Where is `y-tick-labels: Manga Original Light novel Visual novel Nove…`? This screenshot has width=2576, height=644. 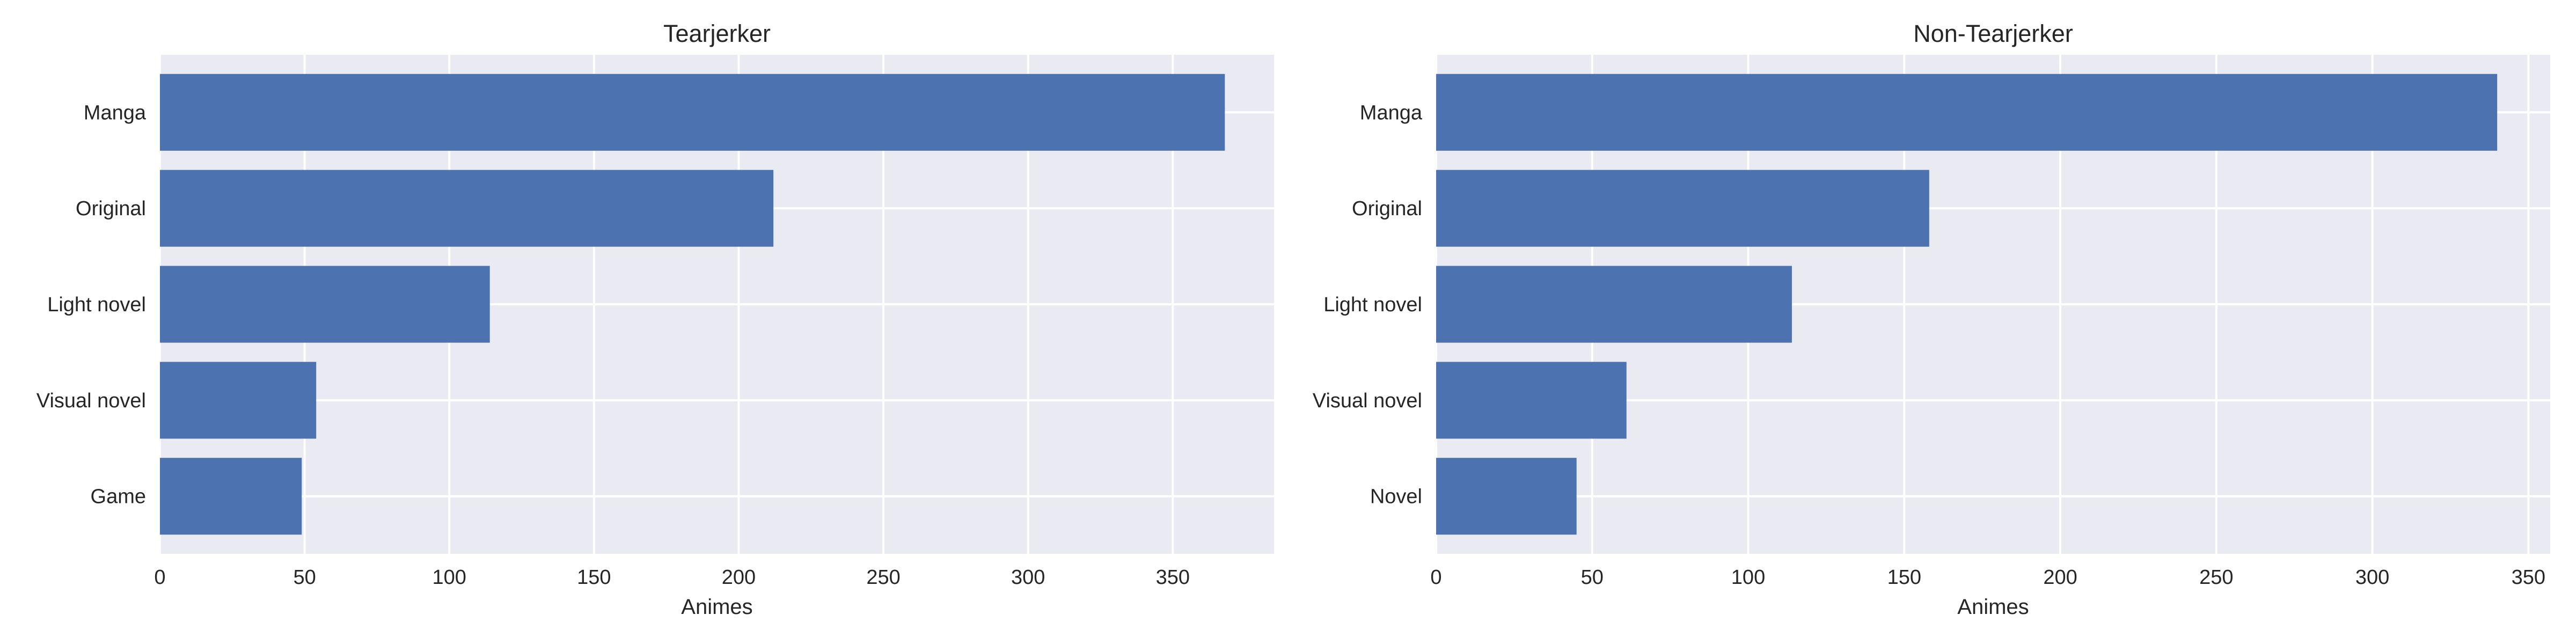
y-tick-labels: Manga Original Light novel Visual novel Nove… is located at coordinates (1368, 304).